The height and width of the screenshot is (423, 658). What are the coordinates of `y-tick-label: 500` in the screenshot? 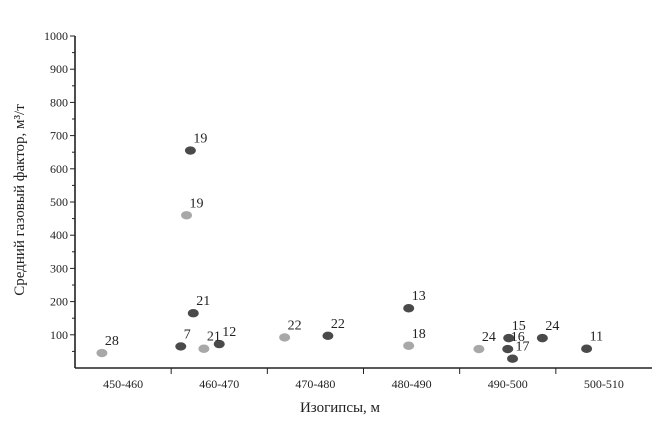 It's located at (59, 202).